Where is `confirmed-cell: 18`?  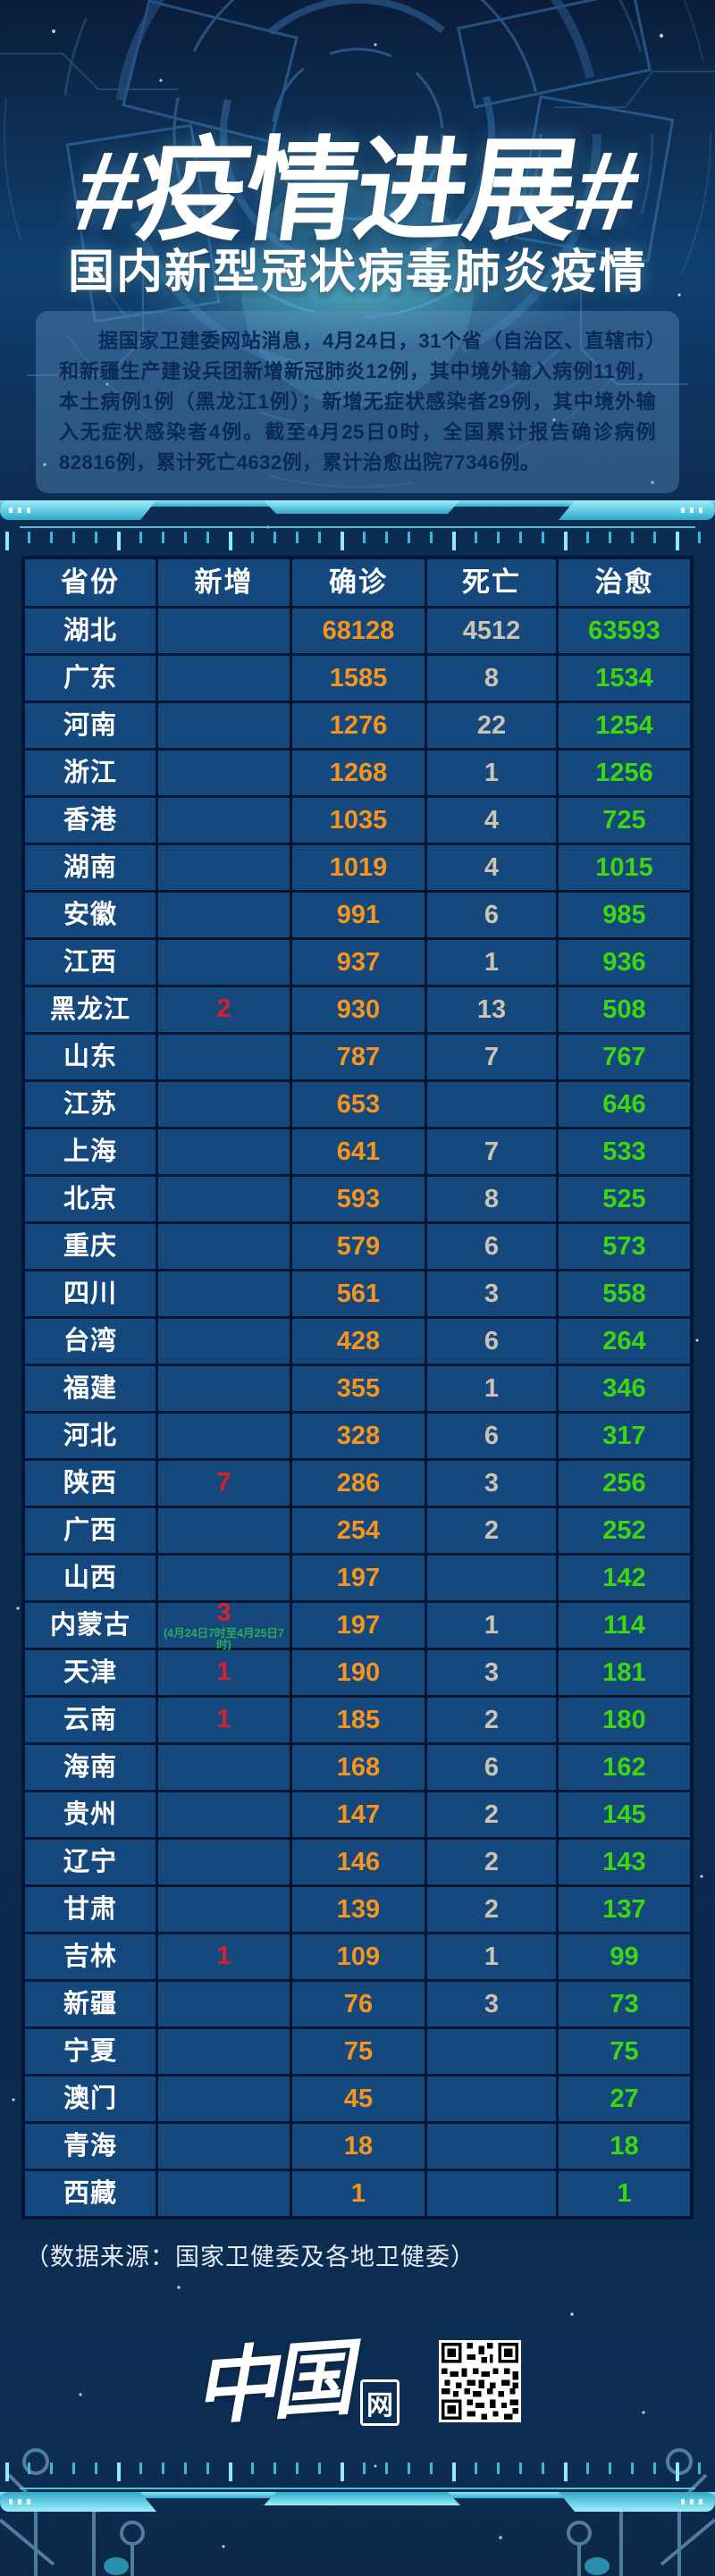
confirmed-cell: 18 is located at coordinates (358, 2146).